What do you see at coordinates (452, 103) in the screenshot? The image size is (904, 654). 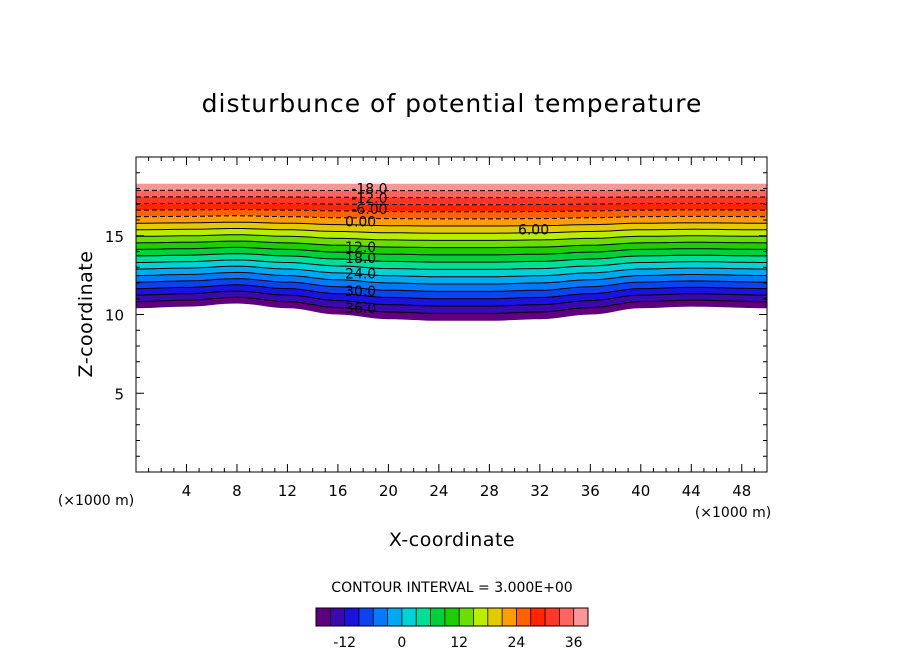 I see `chart-title: disturbunce of potential temperature` at bounding box center [452, 103].